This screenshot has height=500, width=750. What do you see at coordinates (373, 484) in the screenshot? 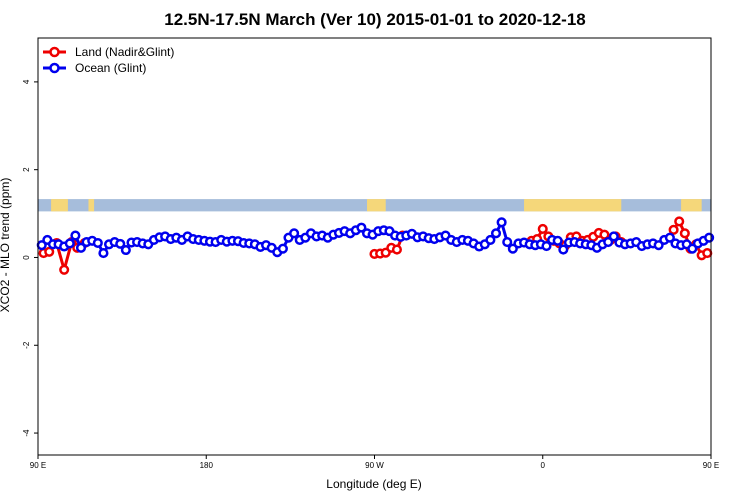
I see `x-axis-label: Longitude (deg E)` at bounding box center [373, 484].